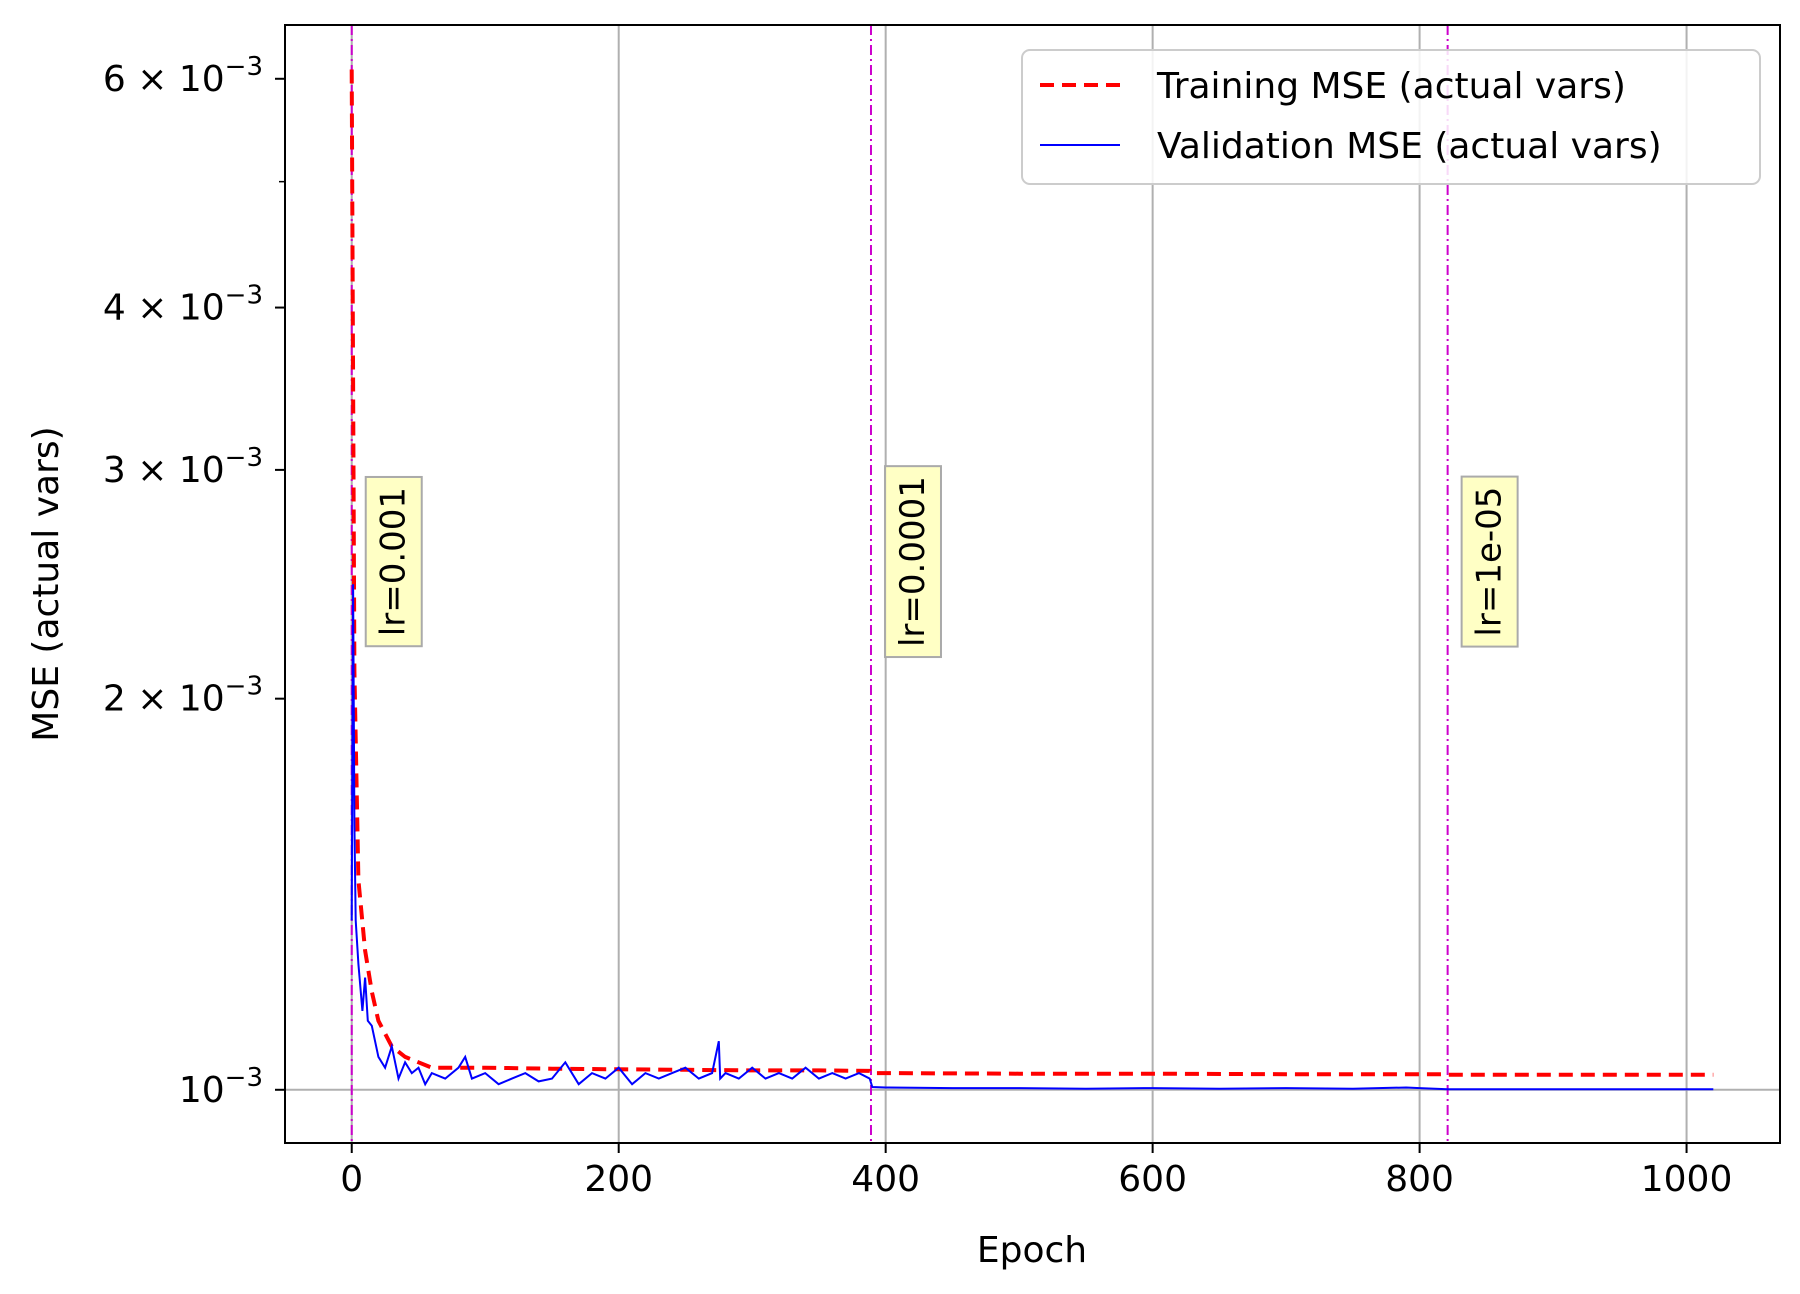 This screenshot has width=1800, height=1294. I want to click on lr-annotation-label: lr=0.0001, so click(913, 561).